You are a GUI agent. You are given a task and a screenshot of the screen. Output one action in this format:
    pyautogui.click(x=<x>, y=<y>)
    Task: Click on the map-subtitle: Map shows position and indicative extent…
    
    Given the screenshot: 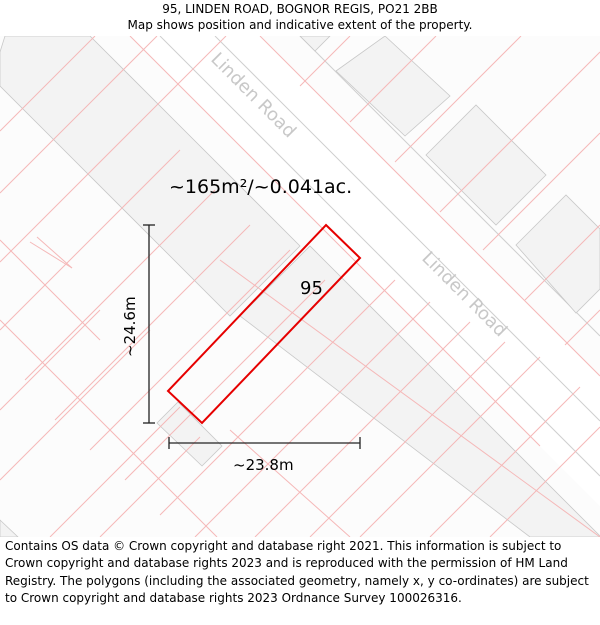 What is the action you would take?
    pyautogui.click(x=300, y=25)
    